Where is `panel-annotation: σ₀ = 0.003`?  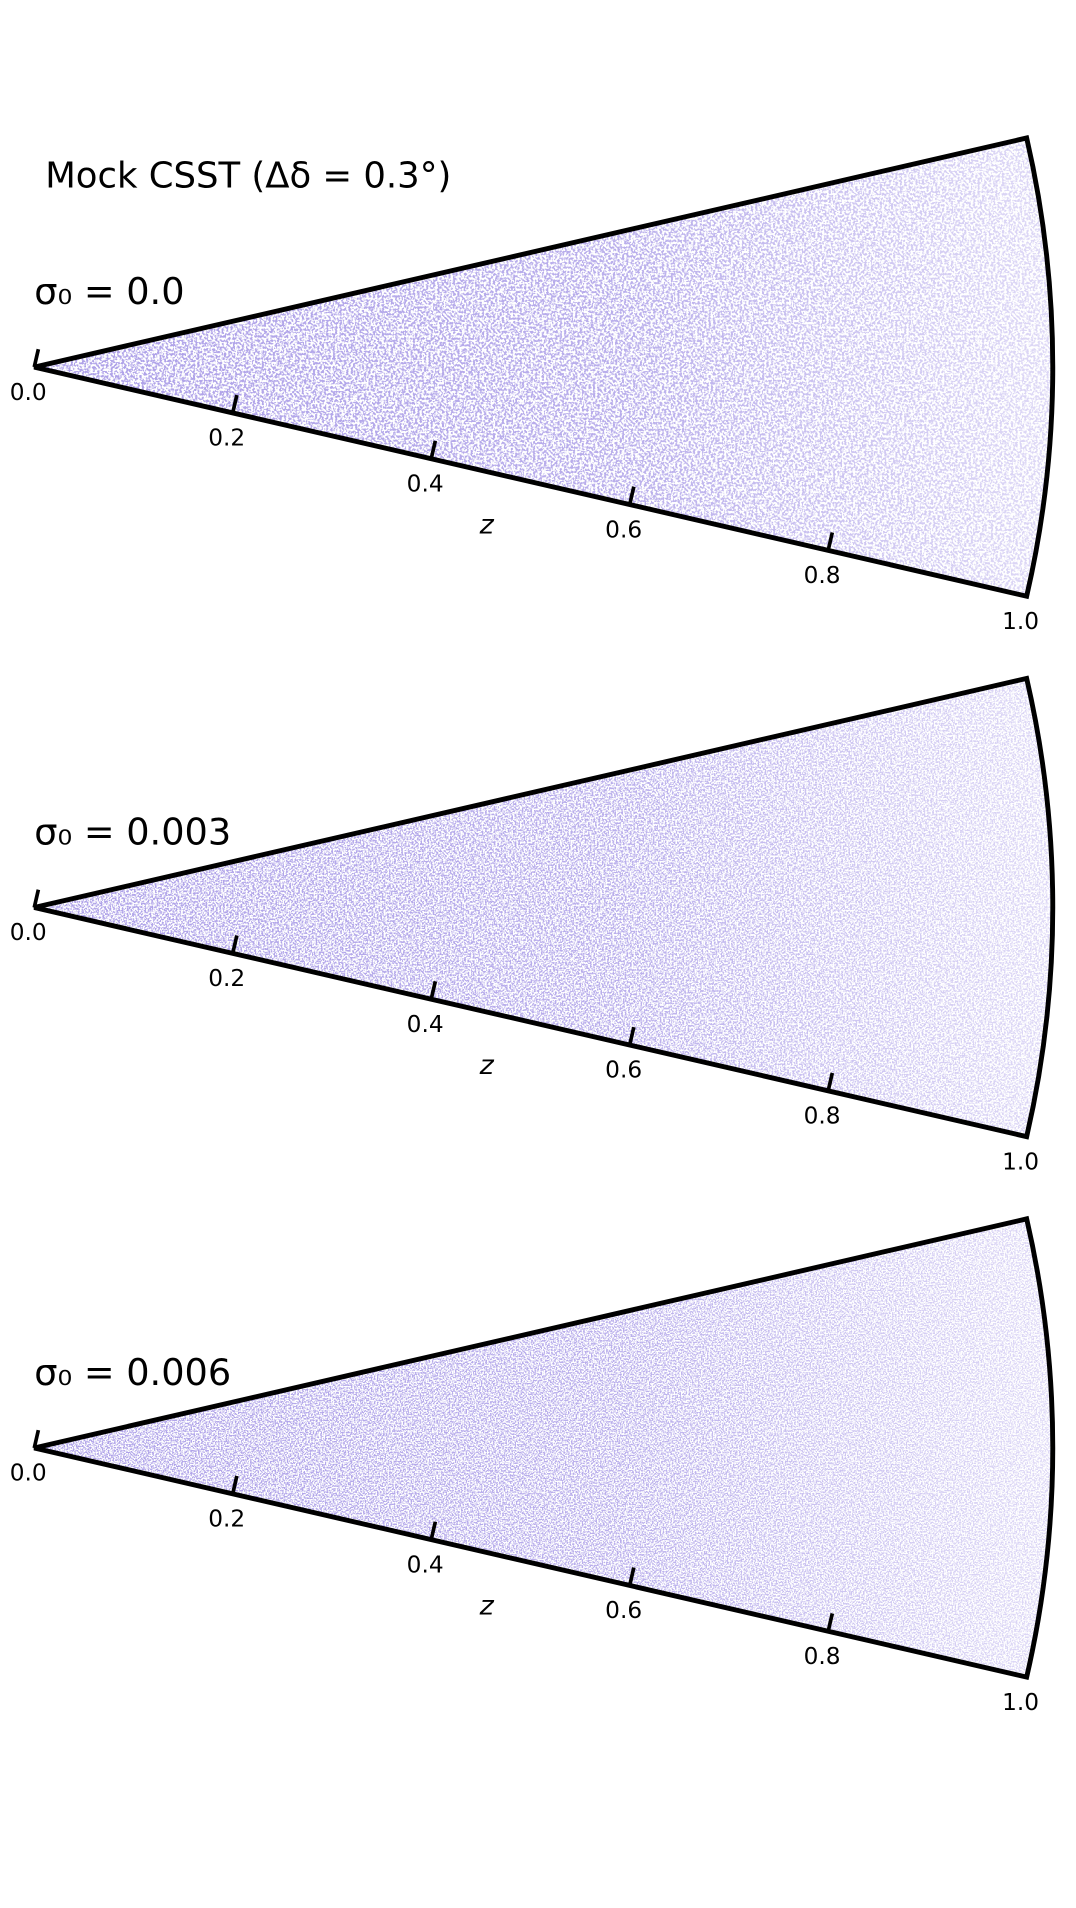 panel-annotation: σ₀ = 0.003 is located at coordinates (132, 832).